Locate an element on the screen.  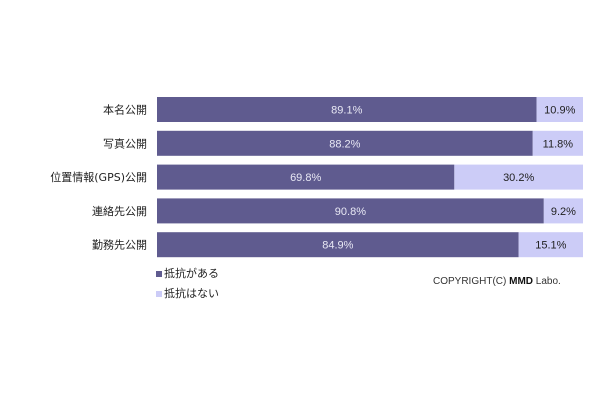
data-label: 10.9% is located at coordinates (559, 111).